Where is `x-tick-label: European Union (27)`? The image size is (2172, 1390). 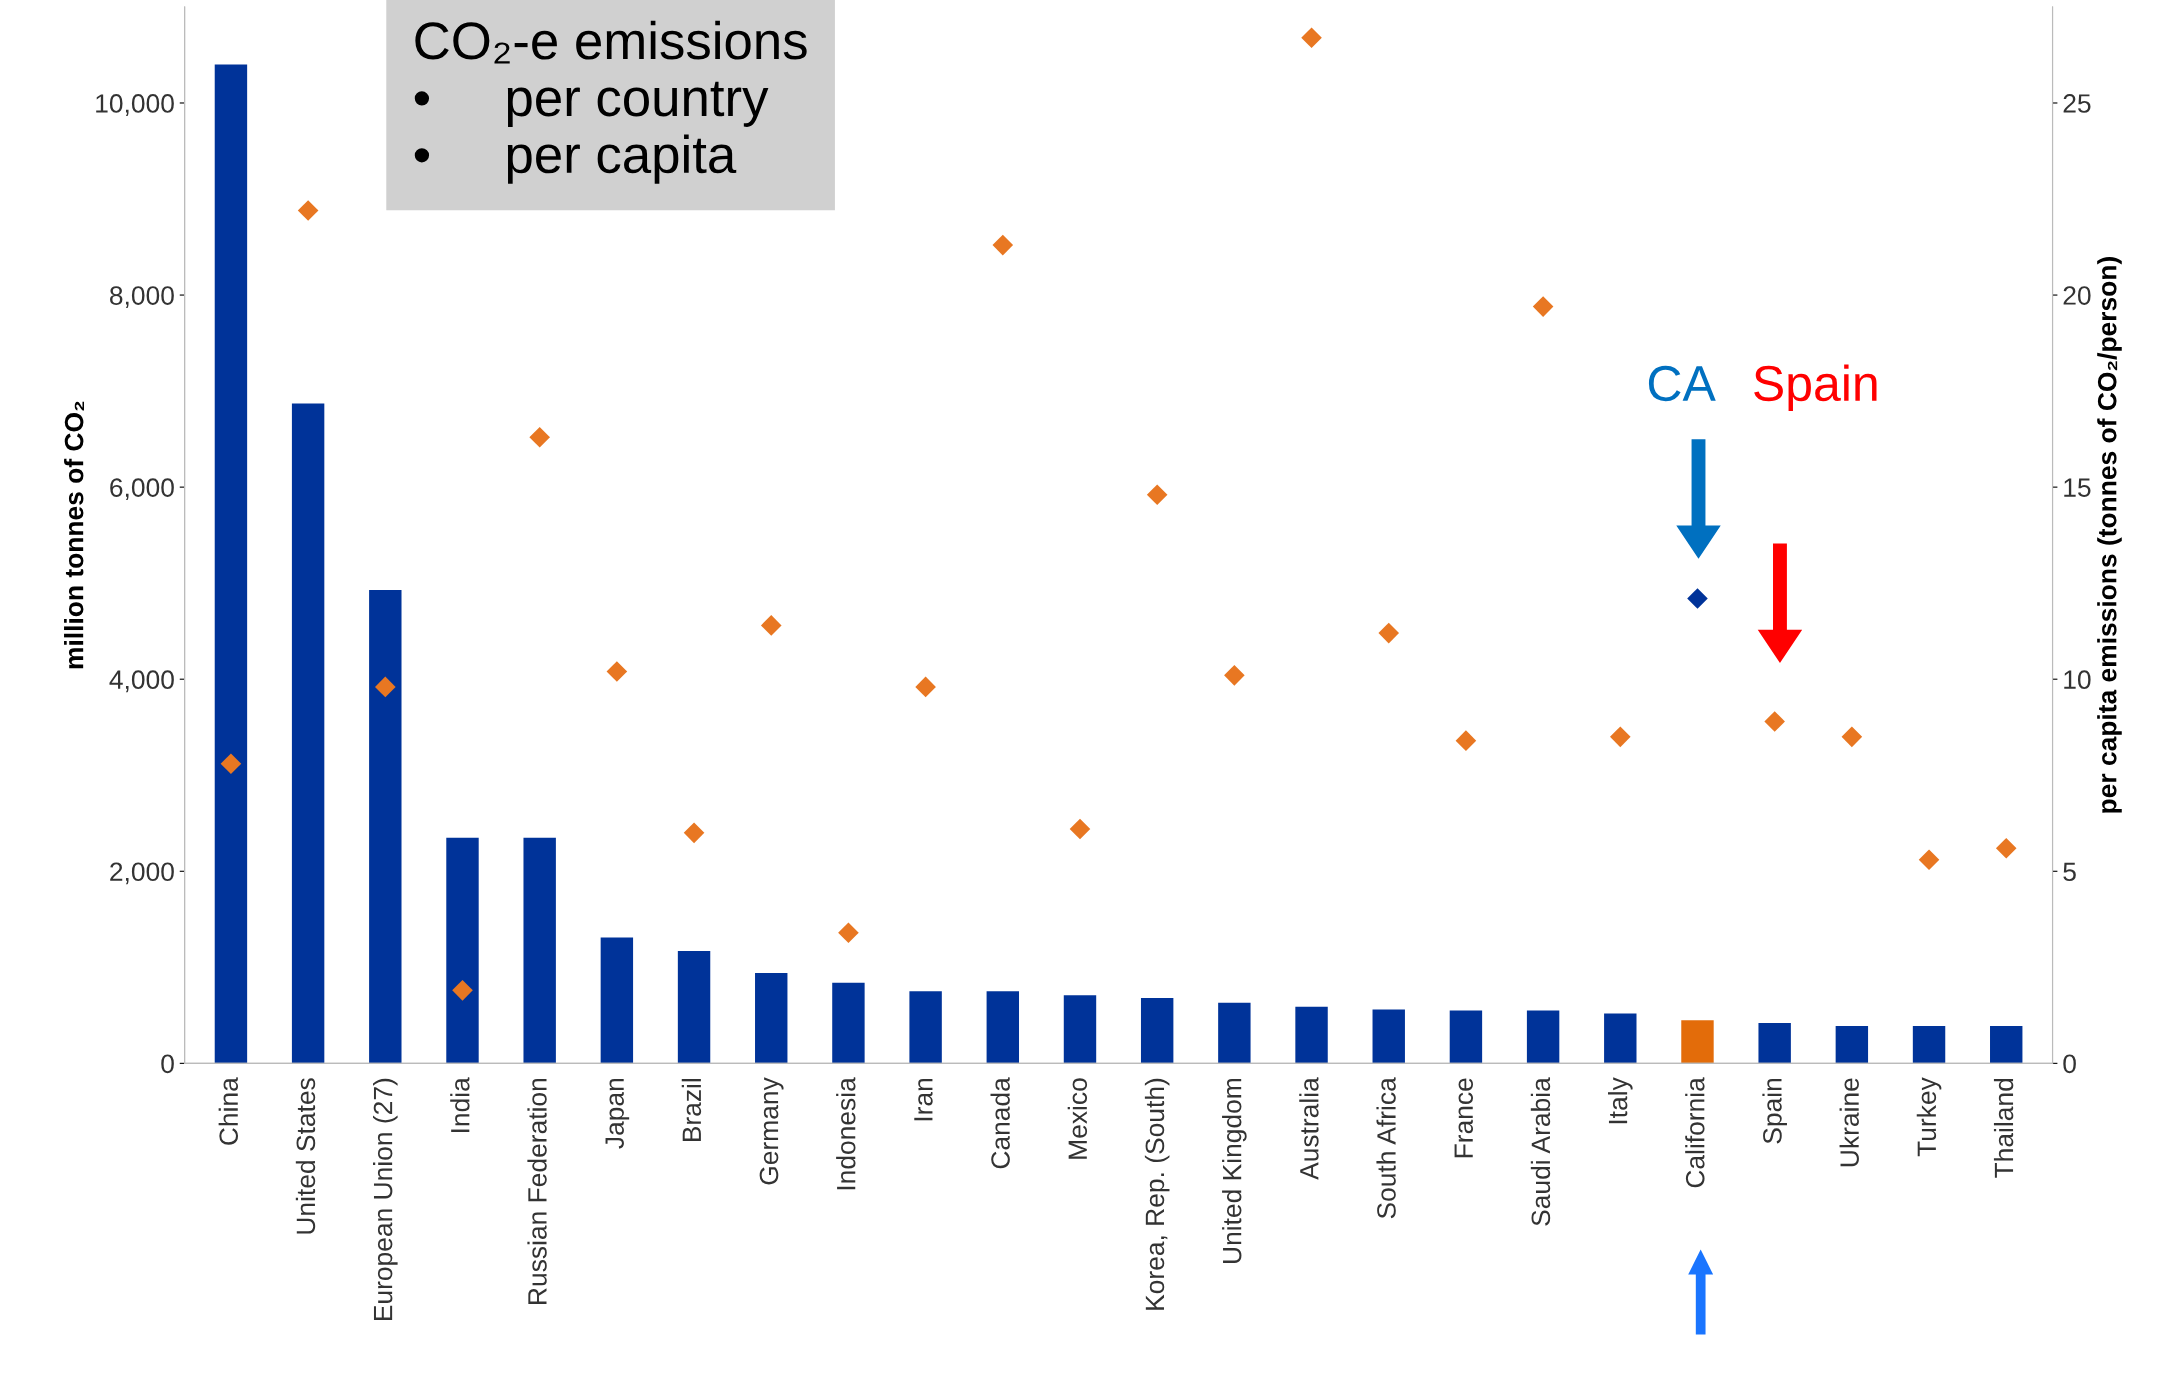
x-tick-label: European Union (27) is located at coordinates (385, 1199).